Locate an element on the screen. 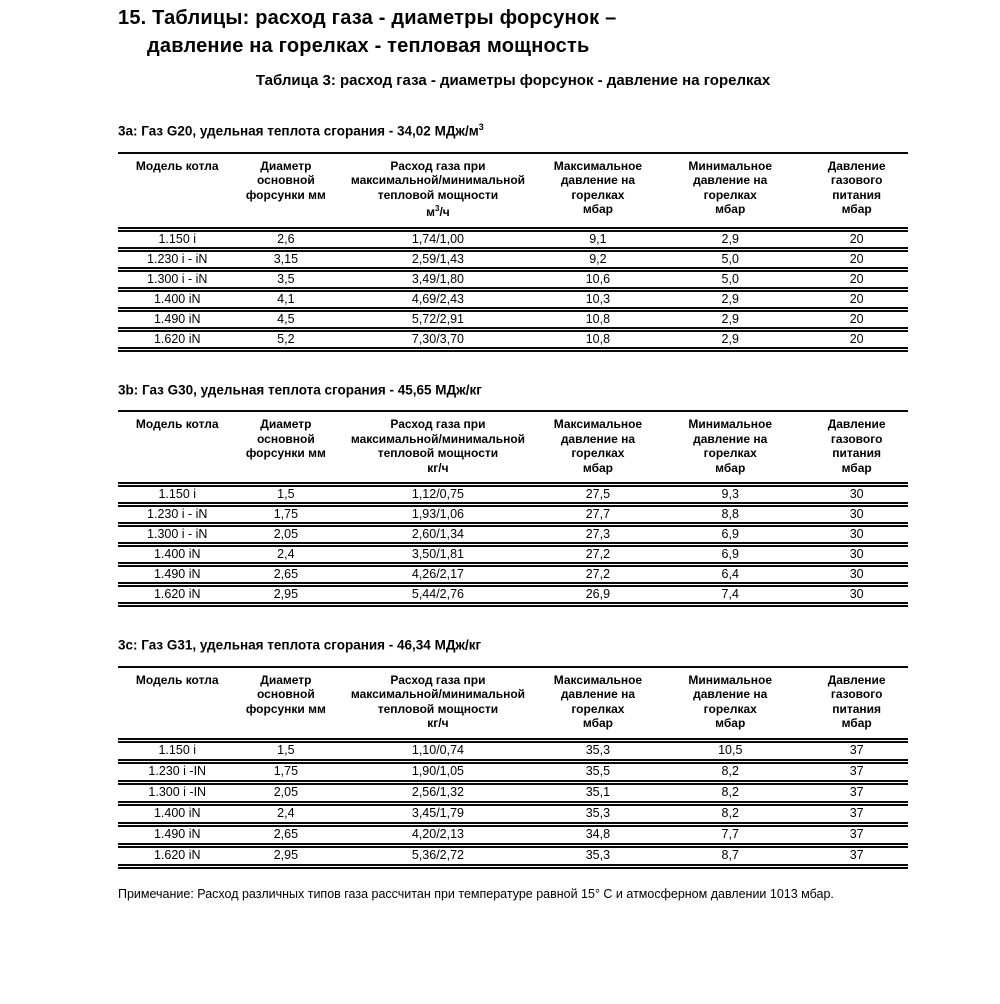  table-cell: 2,95 is located at coordinates (286, 857).